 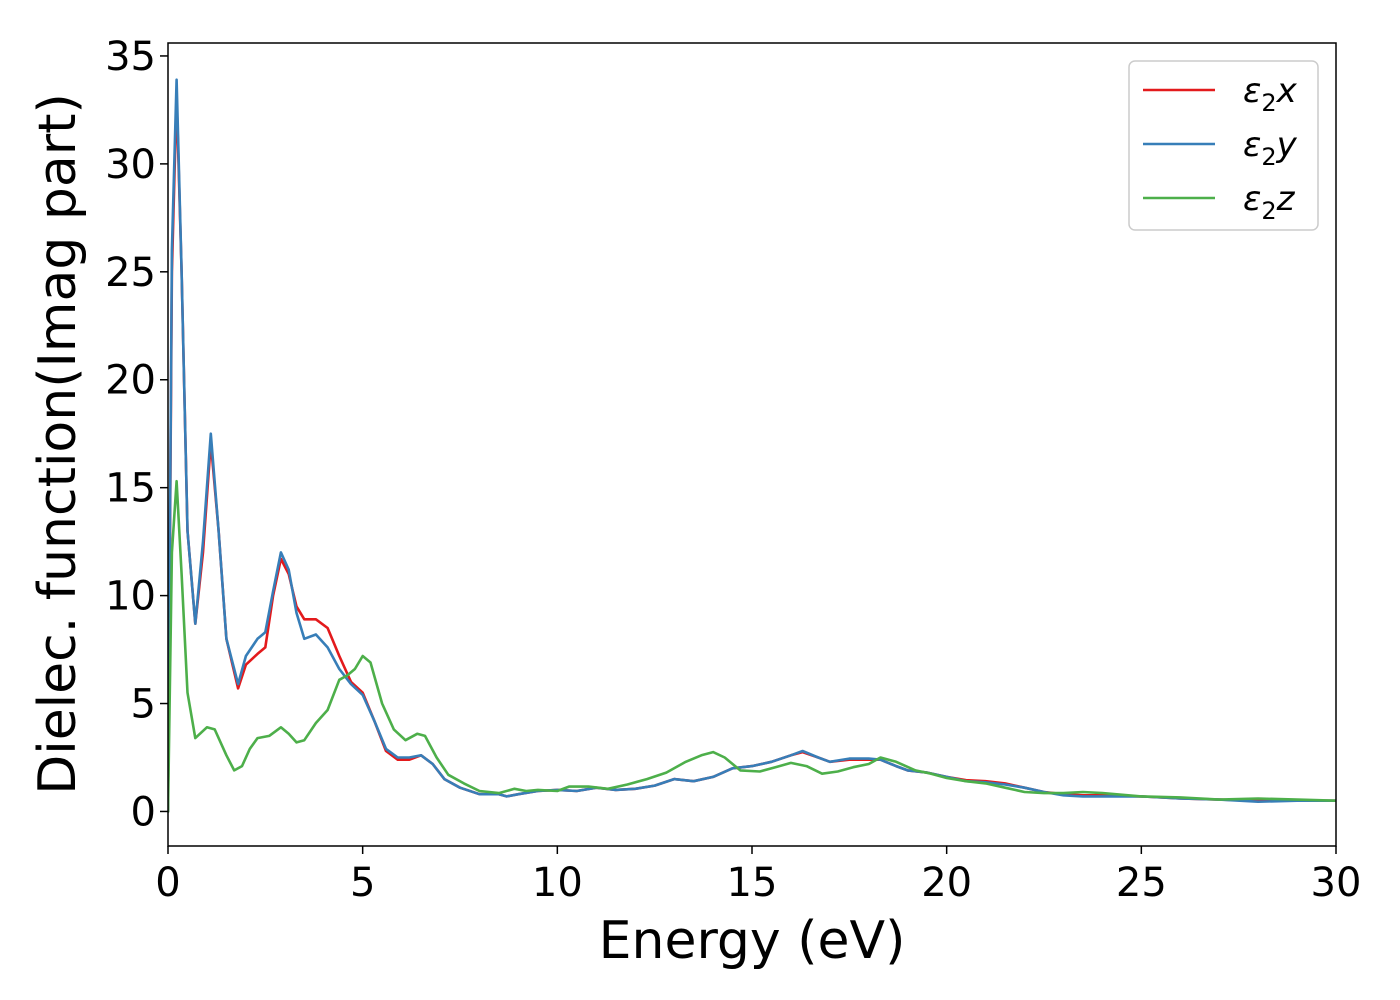 What do you see at coordinates (130, 165) in the screenshot?
I see `y-tick-label: 30` at bounding box center [130, 165].